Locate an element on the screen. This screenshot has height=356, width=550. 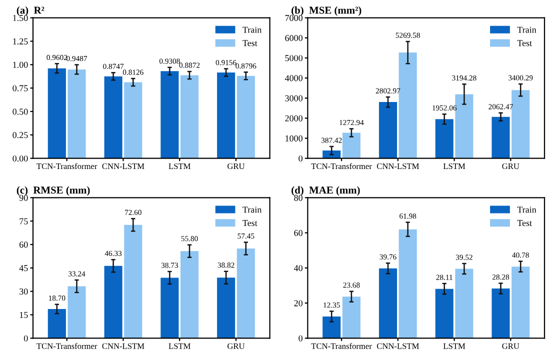
y-tick-label: 2000 is located at coordinates (293, 118).